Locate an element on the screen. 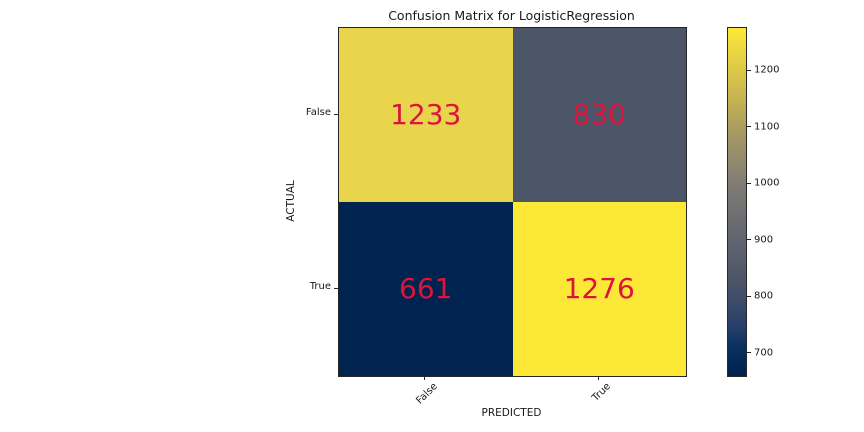  cell-value: 1276 is located at coordinates (599, 288).